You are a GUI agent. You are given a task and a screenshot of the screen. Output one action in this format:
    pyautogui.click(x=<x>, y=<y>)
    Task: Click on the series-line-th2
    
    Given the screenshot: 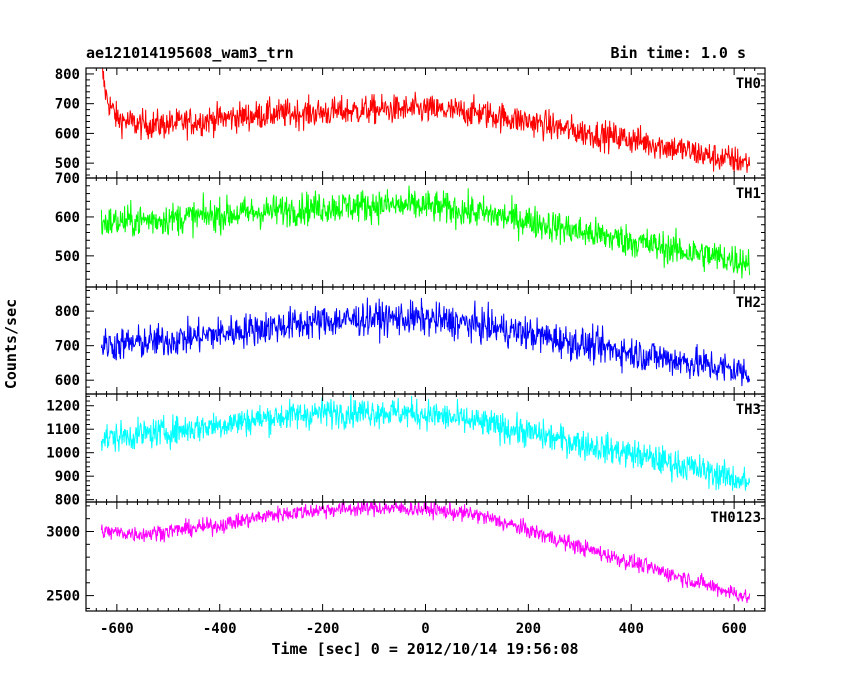 What is the action you would take?
    pyautogui.click(x=425, y=342)
    